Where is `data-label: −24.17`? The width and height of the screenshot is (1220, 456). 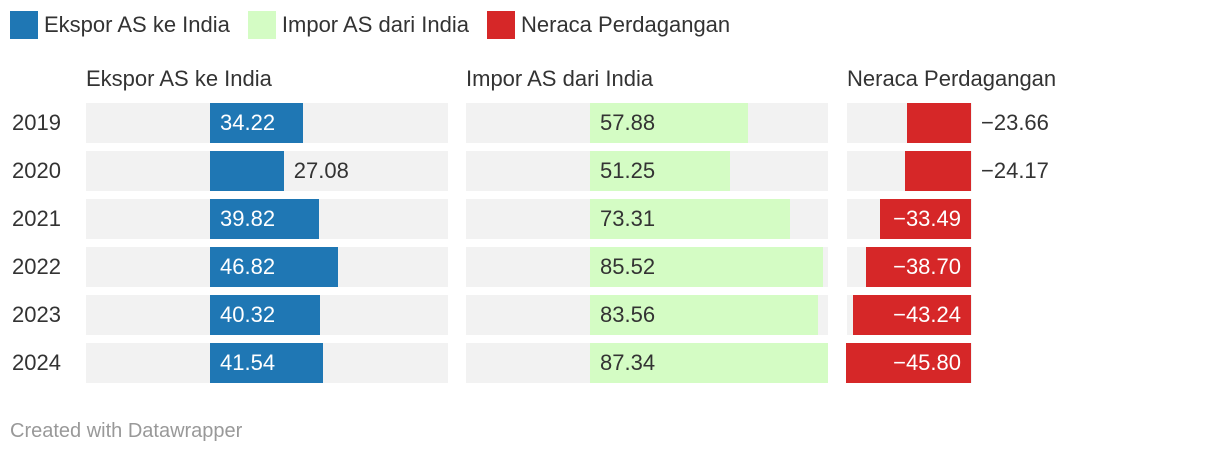 data-label: −24.17 is located at coordinates (1015, 170).